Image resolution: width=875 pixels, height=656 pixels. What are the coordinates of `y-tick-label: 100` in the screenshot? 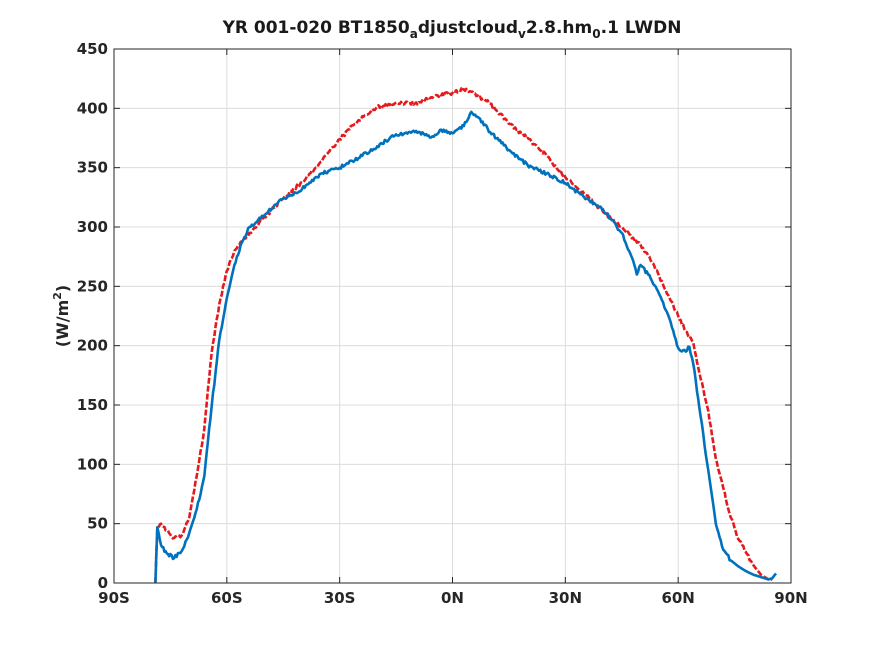 It's located at (92, 464).